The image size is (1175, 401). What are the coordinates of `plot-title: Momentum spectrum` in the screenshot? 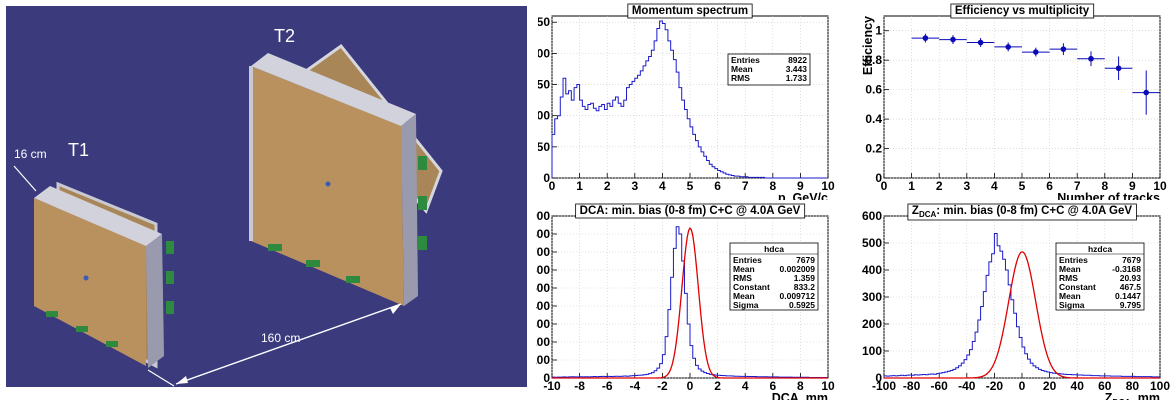 It's located at (690, 11).